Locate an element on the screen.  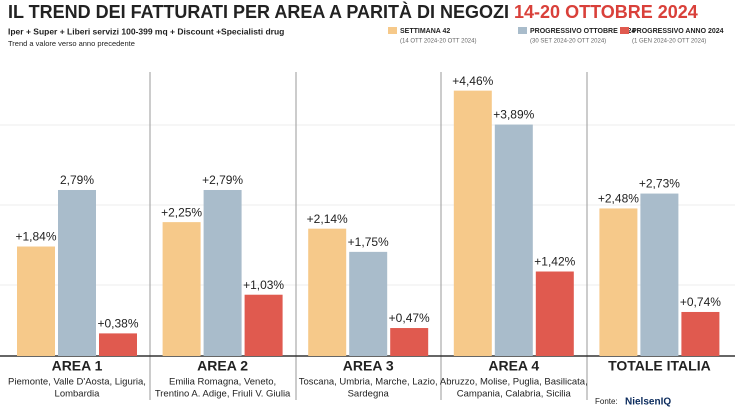
value-label: +2,14% is located at coordinates (327, 219).